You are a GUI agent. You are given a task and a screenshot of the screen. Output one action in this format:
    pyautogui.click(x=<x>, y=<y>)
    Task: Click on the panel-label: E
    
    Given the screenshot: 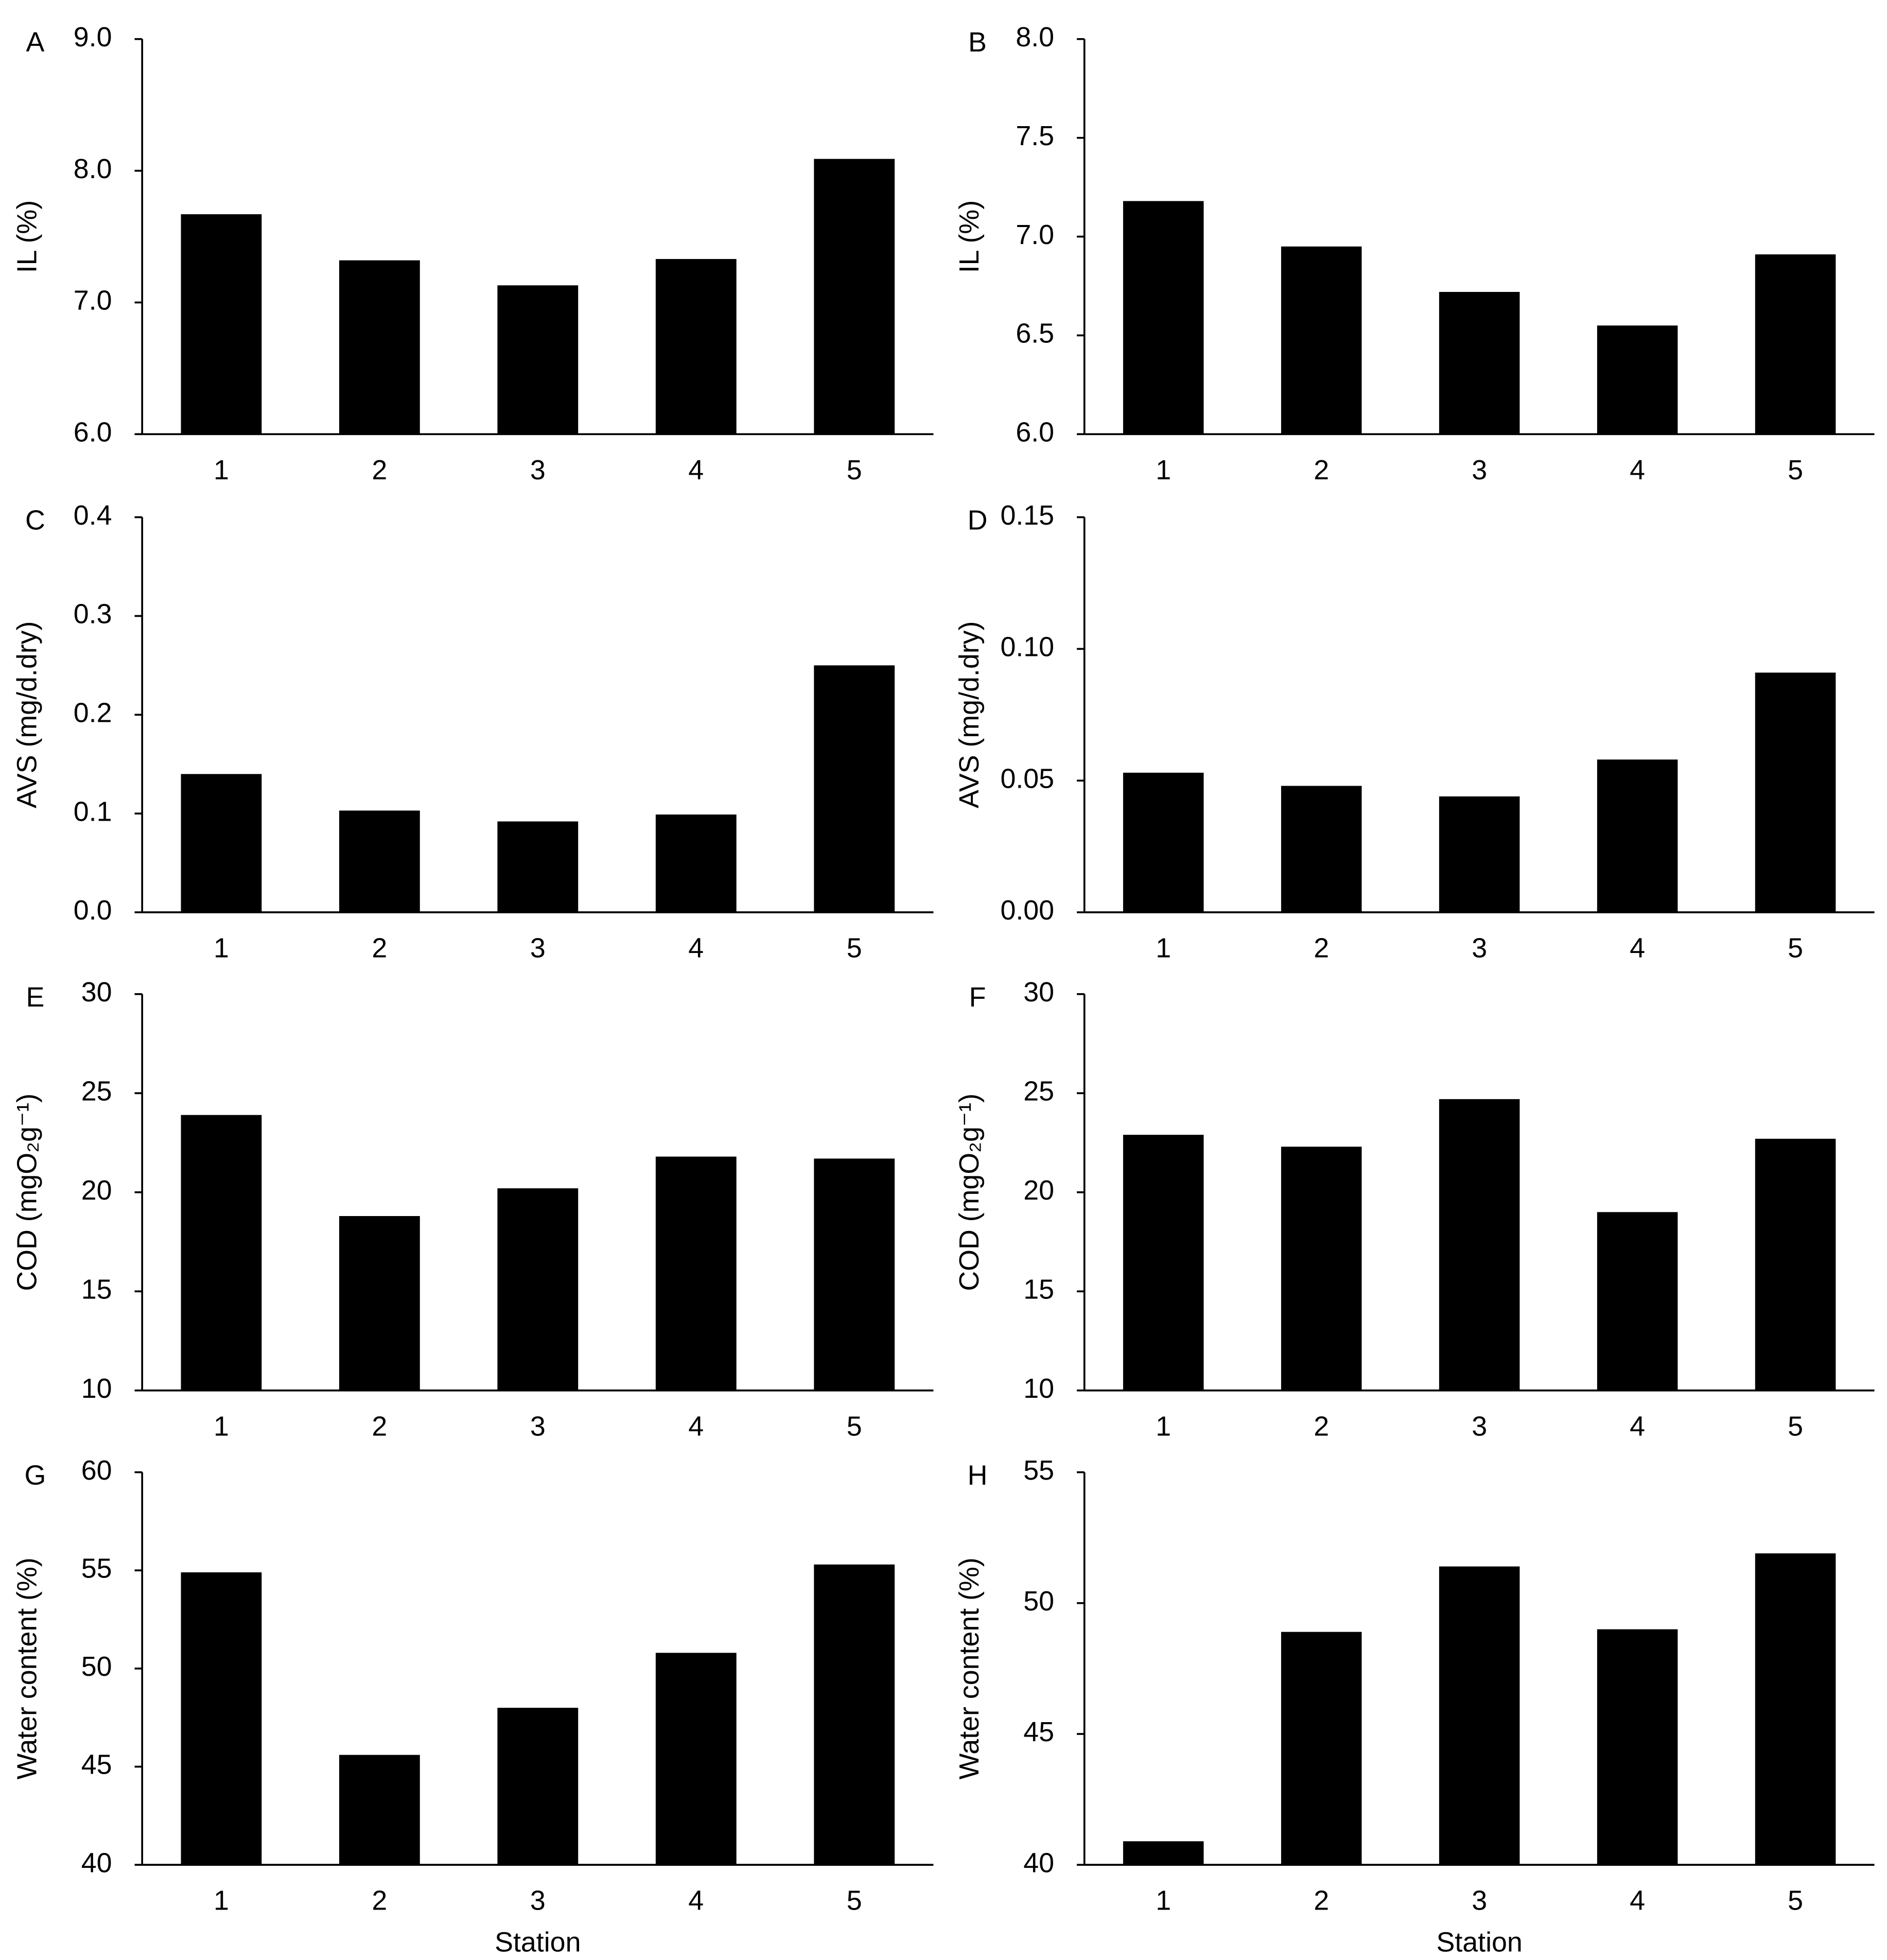 What is the action you would take?
    pyautogui.click(x=36, y=997)
    